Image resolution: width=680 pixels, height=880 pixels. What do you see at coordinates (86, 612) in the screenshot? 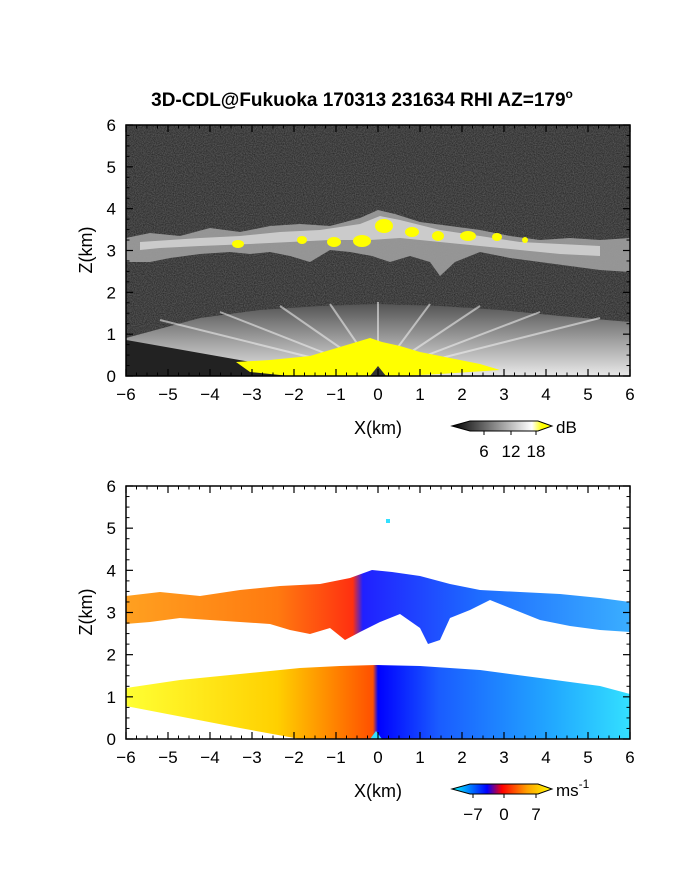
I see `bottom-y-axis-label: Z(km)` at bounding box center [86, 612].